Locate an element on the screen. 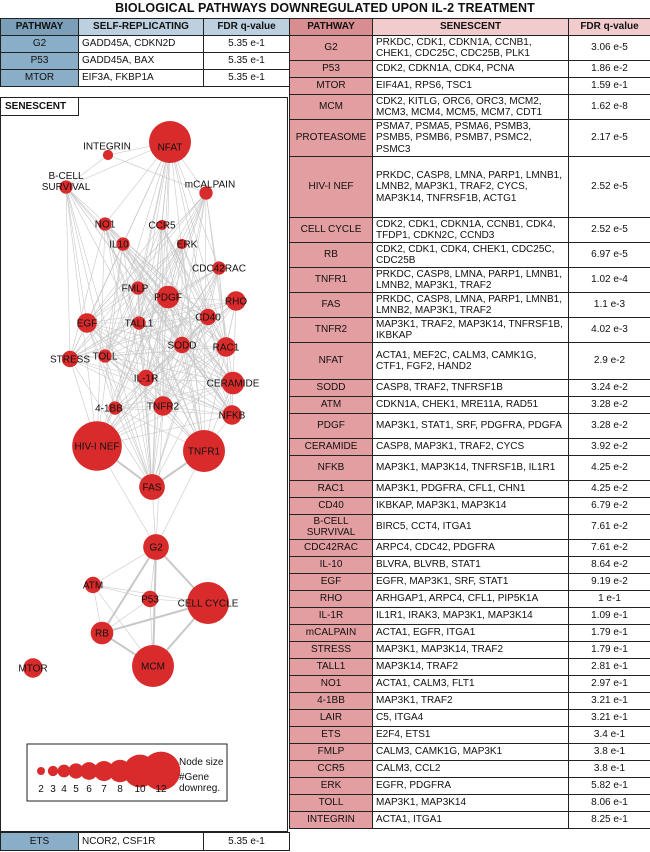  genes-cell: MAP3K1, MAP3K14, TNFRSF1B, IL1R1 is located at coordinates (470, 468).